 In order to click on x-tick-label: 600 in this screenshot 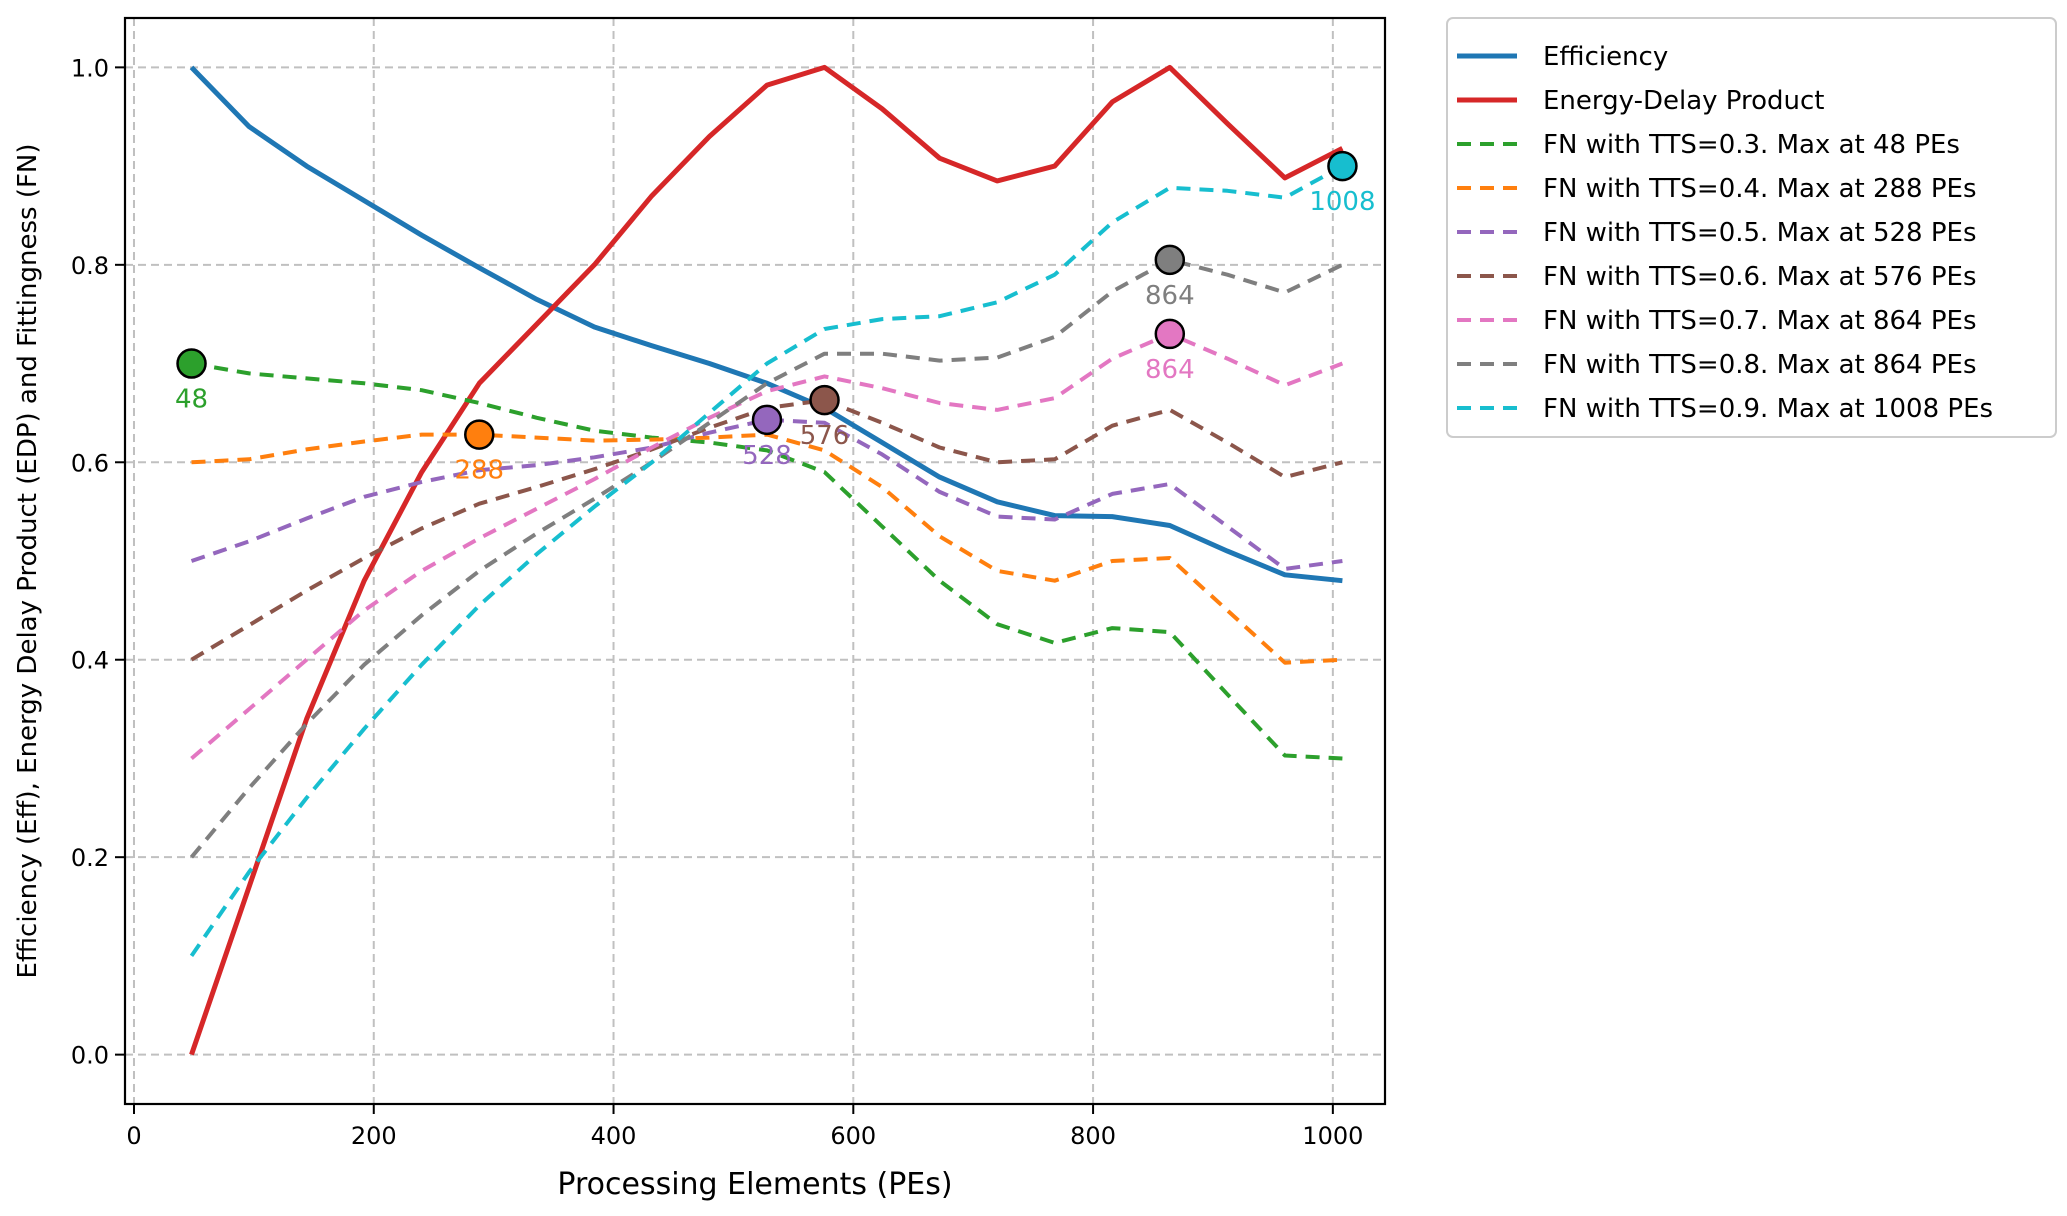, I will do `click(853, 1136)`.